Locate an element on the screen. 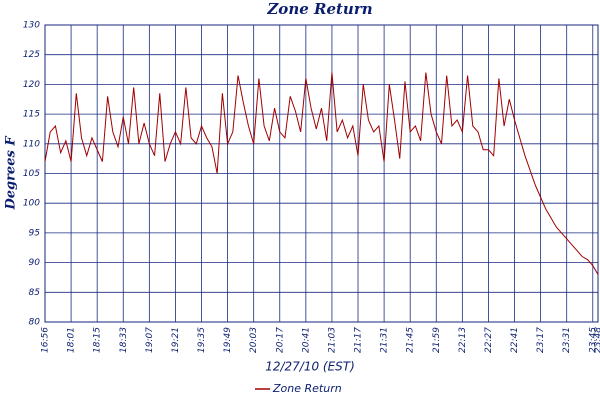 The image size is (600, 400). x-tick-label: 16:56 is located at coordinates (46, 340).